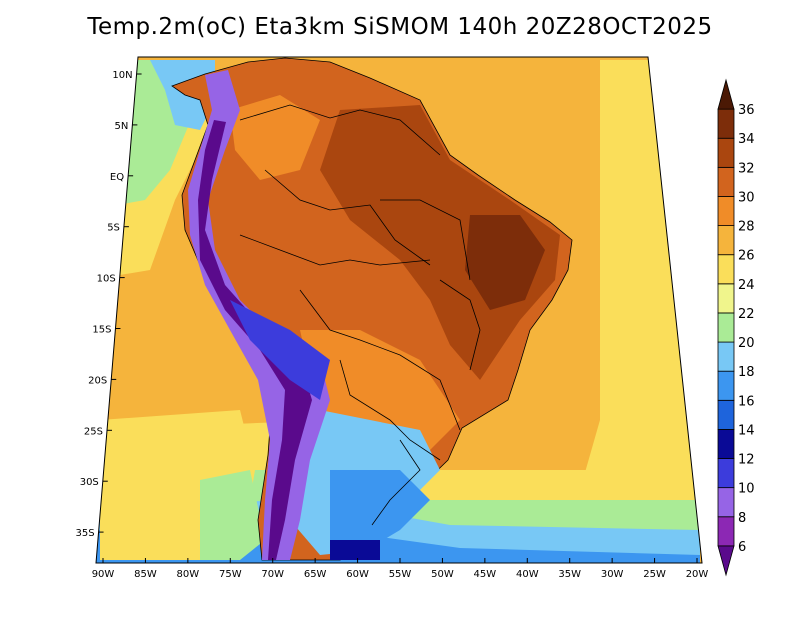 The height and width of the screenshot is (618, 800). I want to click on colorbar-label: 10, so click(746, 489).